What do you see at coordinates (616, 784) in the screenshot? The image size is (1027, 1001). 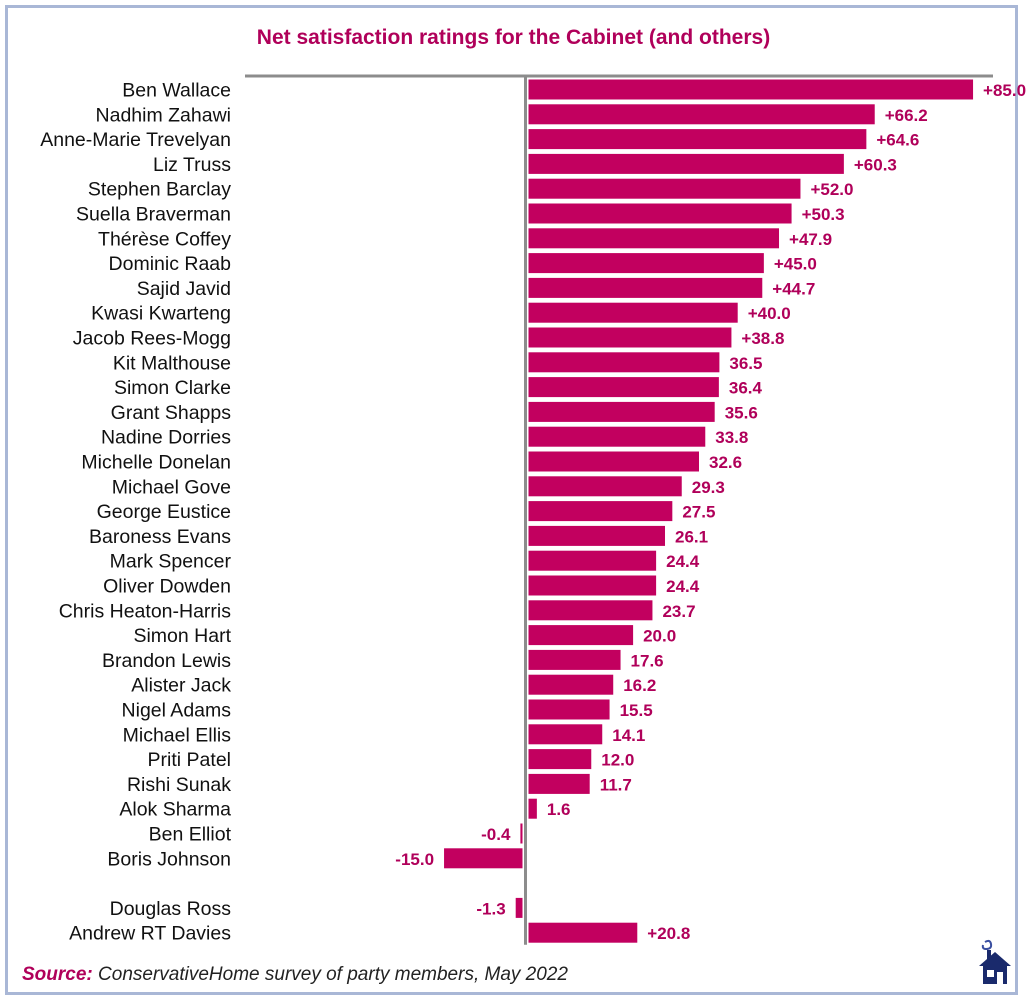 I see `data-label: 11.7` at bounding box center [616, 784].